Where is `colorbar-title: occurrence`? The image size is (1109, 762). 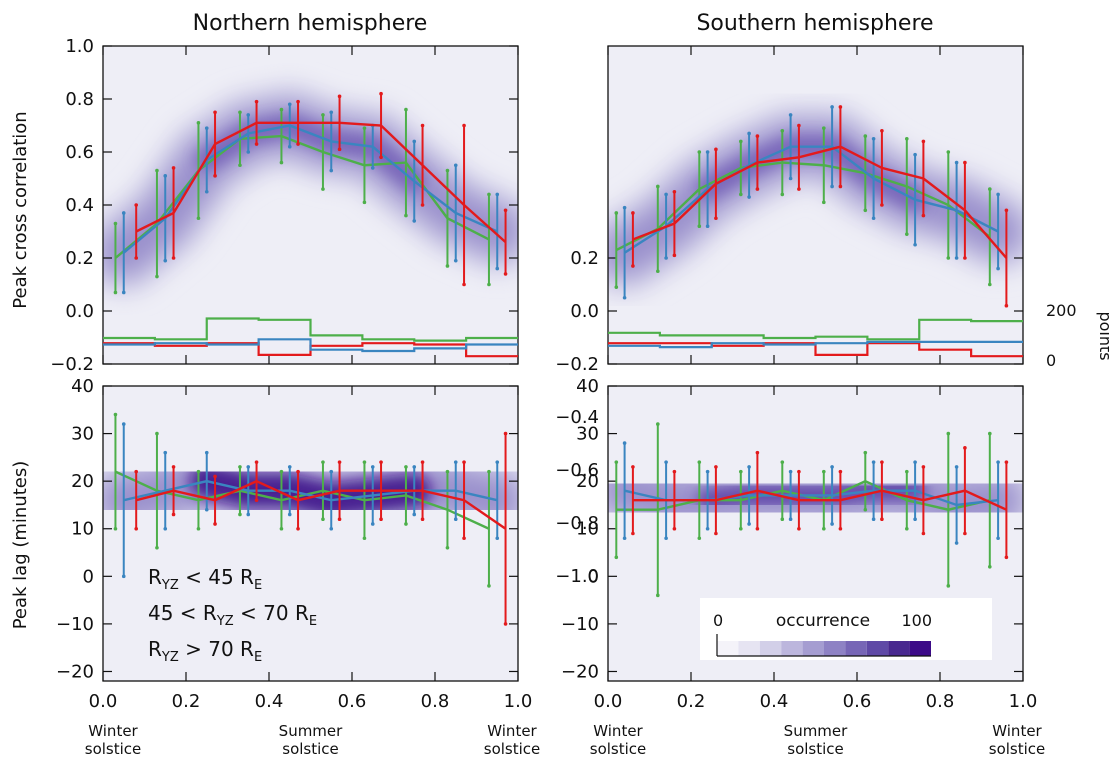 colorbar-title: occurrence is located at coordinates (823, 621).